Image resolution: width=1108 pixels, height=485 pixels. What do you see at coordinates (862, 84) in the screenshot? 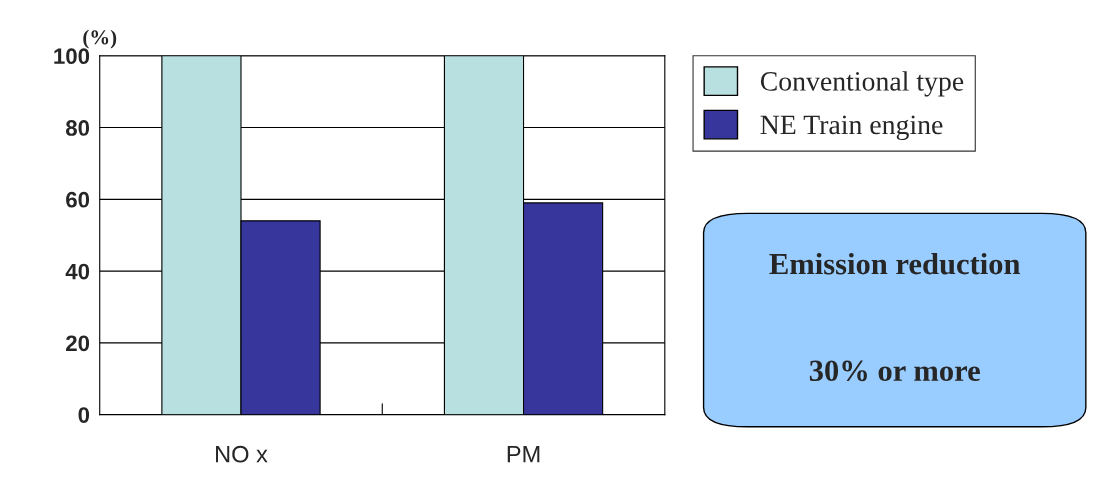
I see `legend-label: Conventional type` at bounding box center [862, 84].